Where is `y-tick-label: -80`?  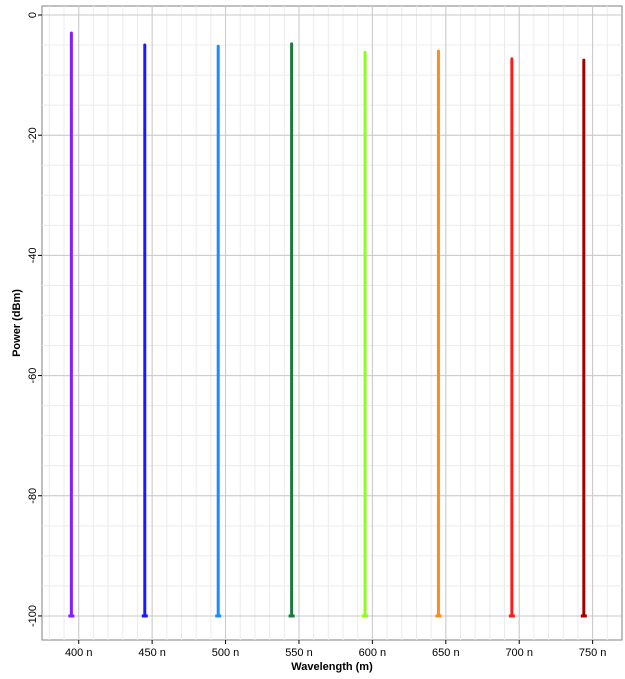 y-tick-label: -80 is located at coordinates (33, 496).